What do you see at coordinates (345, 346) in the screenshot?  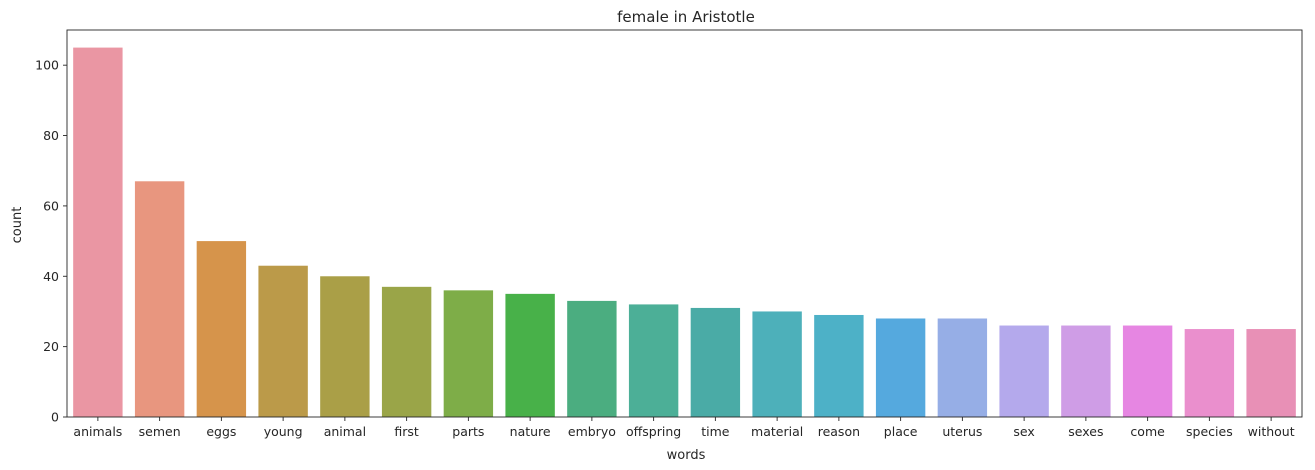 I see `bar-animal` at bounding box center [345, 346].